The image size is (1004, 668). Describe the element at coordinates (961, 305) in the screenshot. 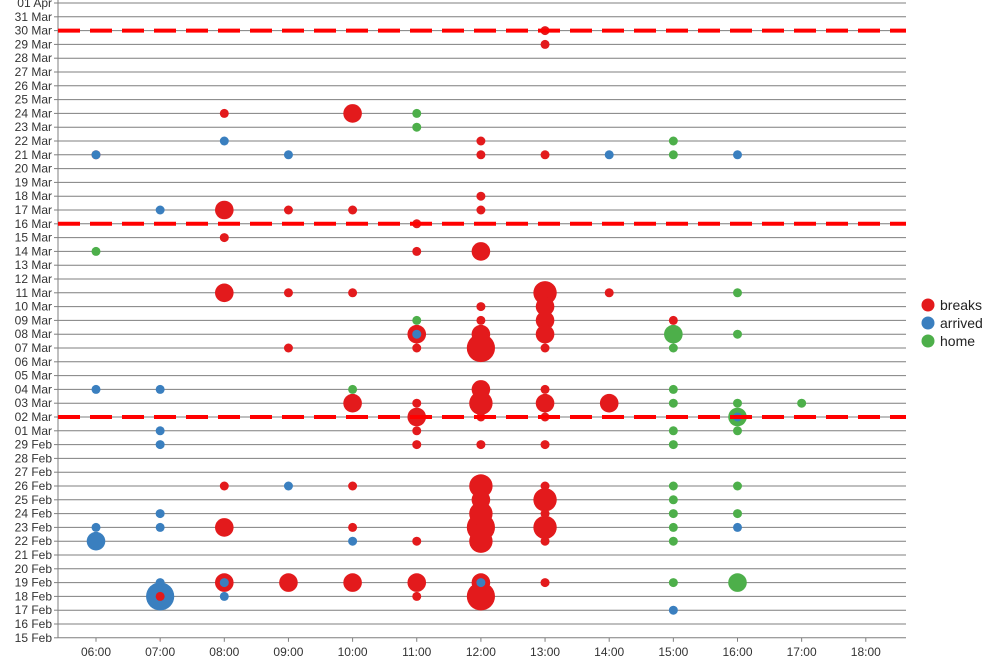

I see `legend-label-breaks: breaks` at that location.